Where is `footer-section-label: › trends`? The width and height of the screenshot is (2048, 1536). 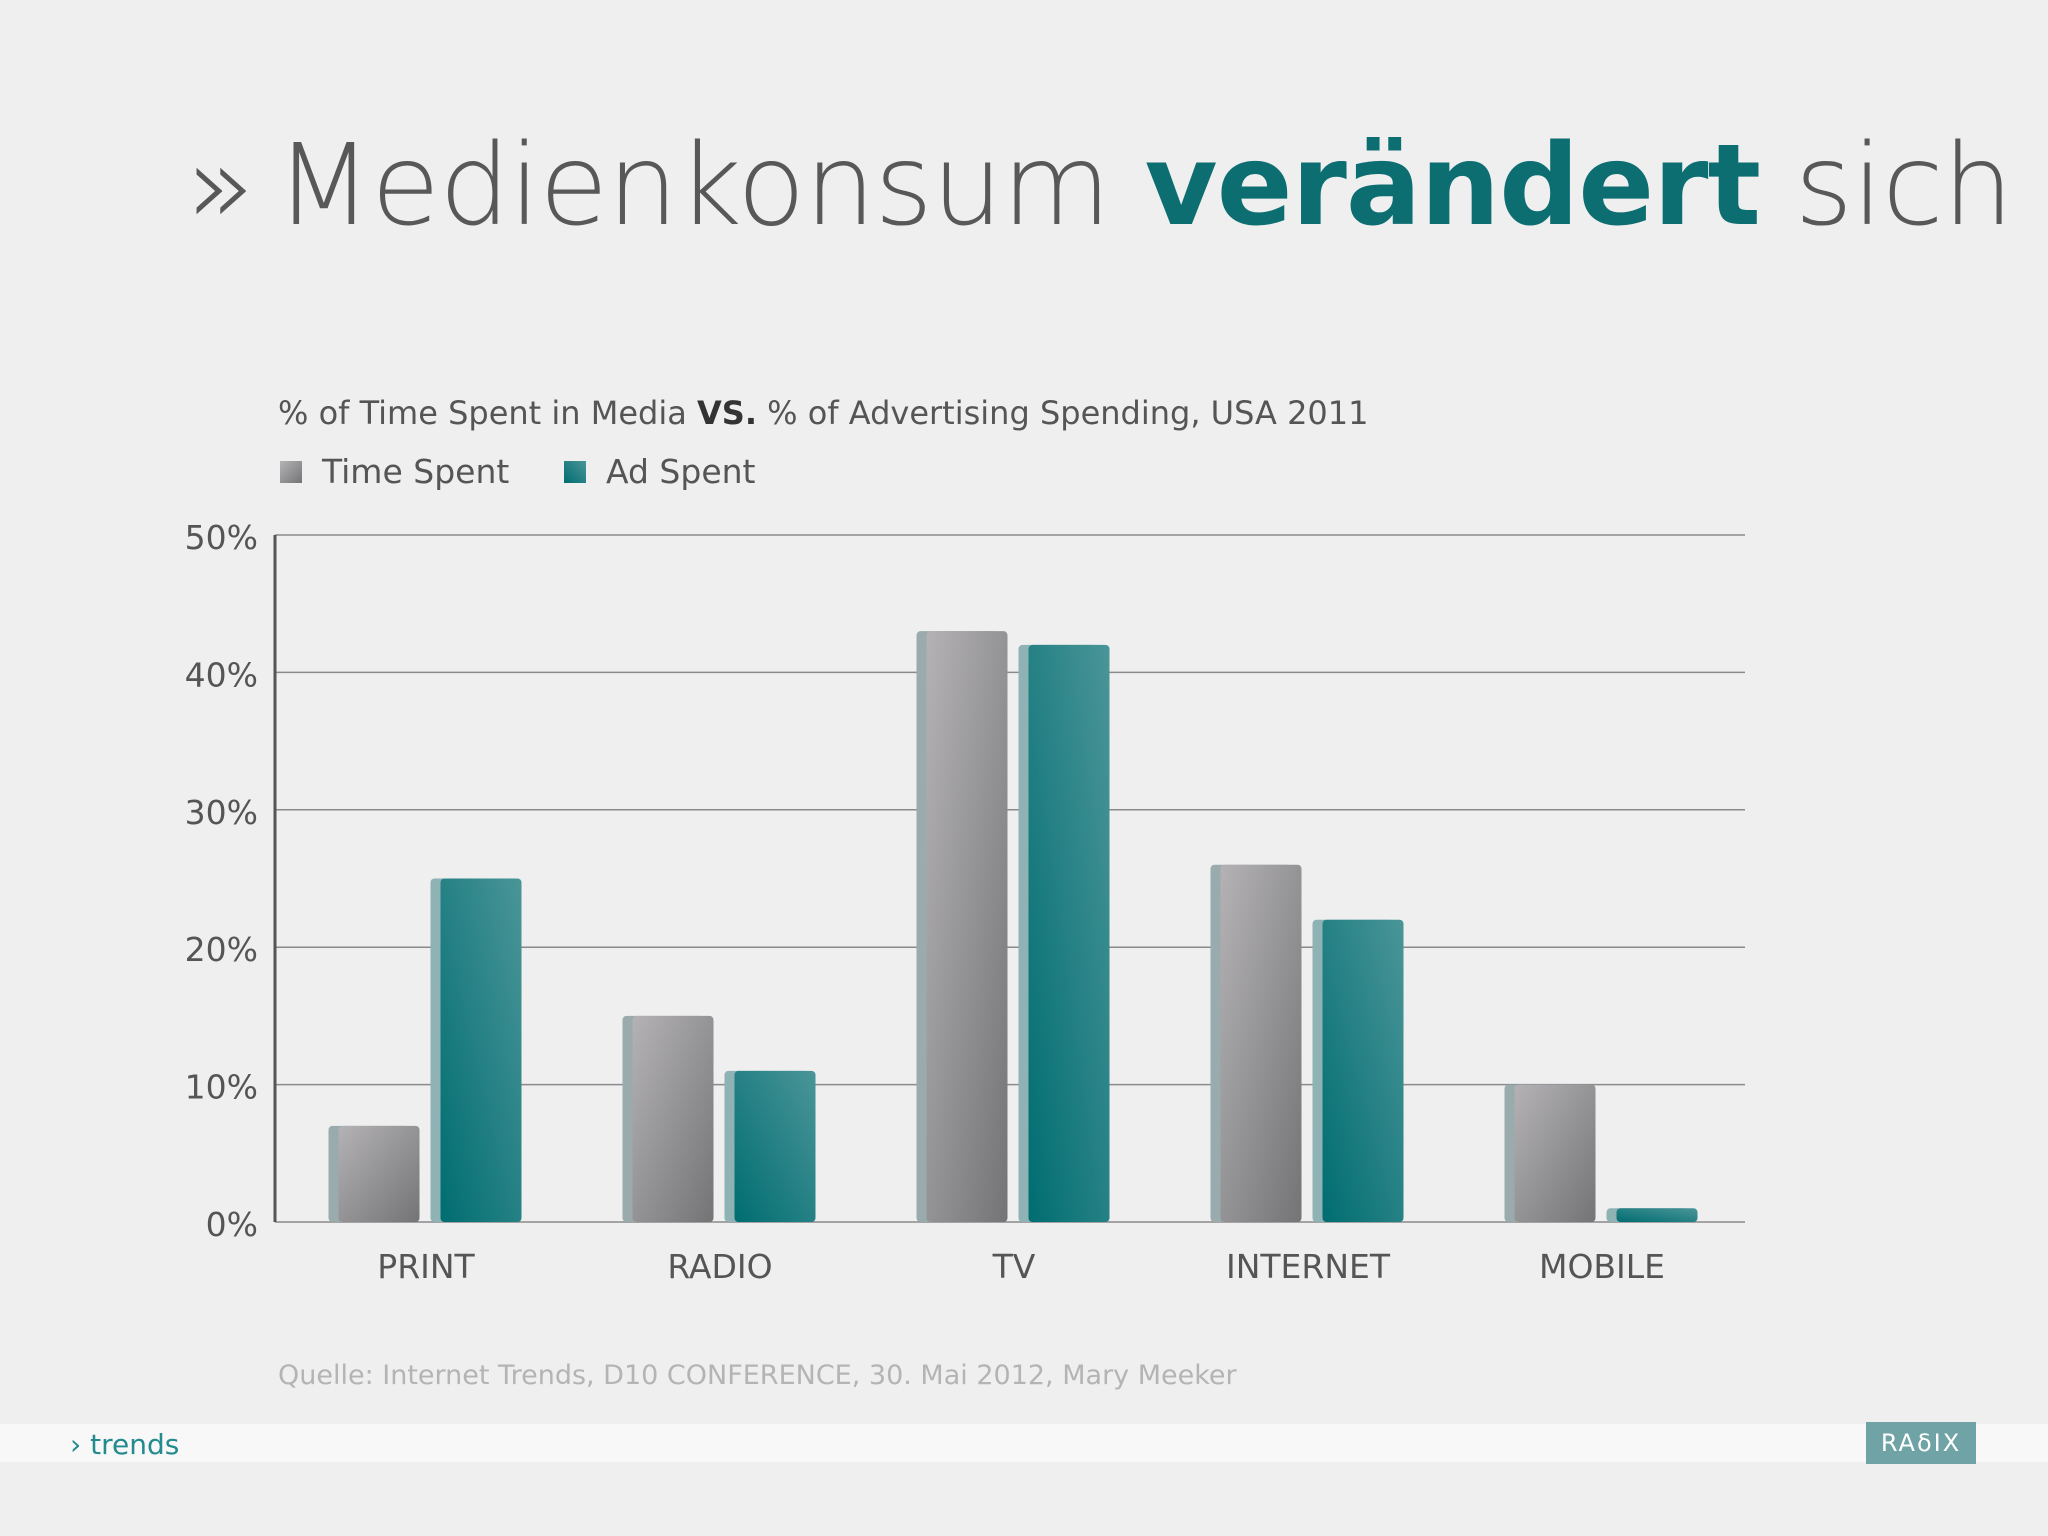 footer-section-label: › trends is located at coordinates (125, 1444).